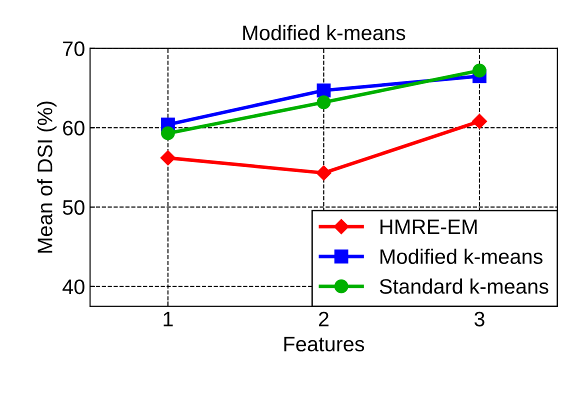  I want to click on y-tick-label: 50, so click(73, 207).